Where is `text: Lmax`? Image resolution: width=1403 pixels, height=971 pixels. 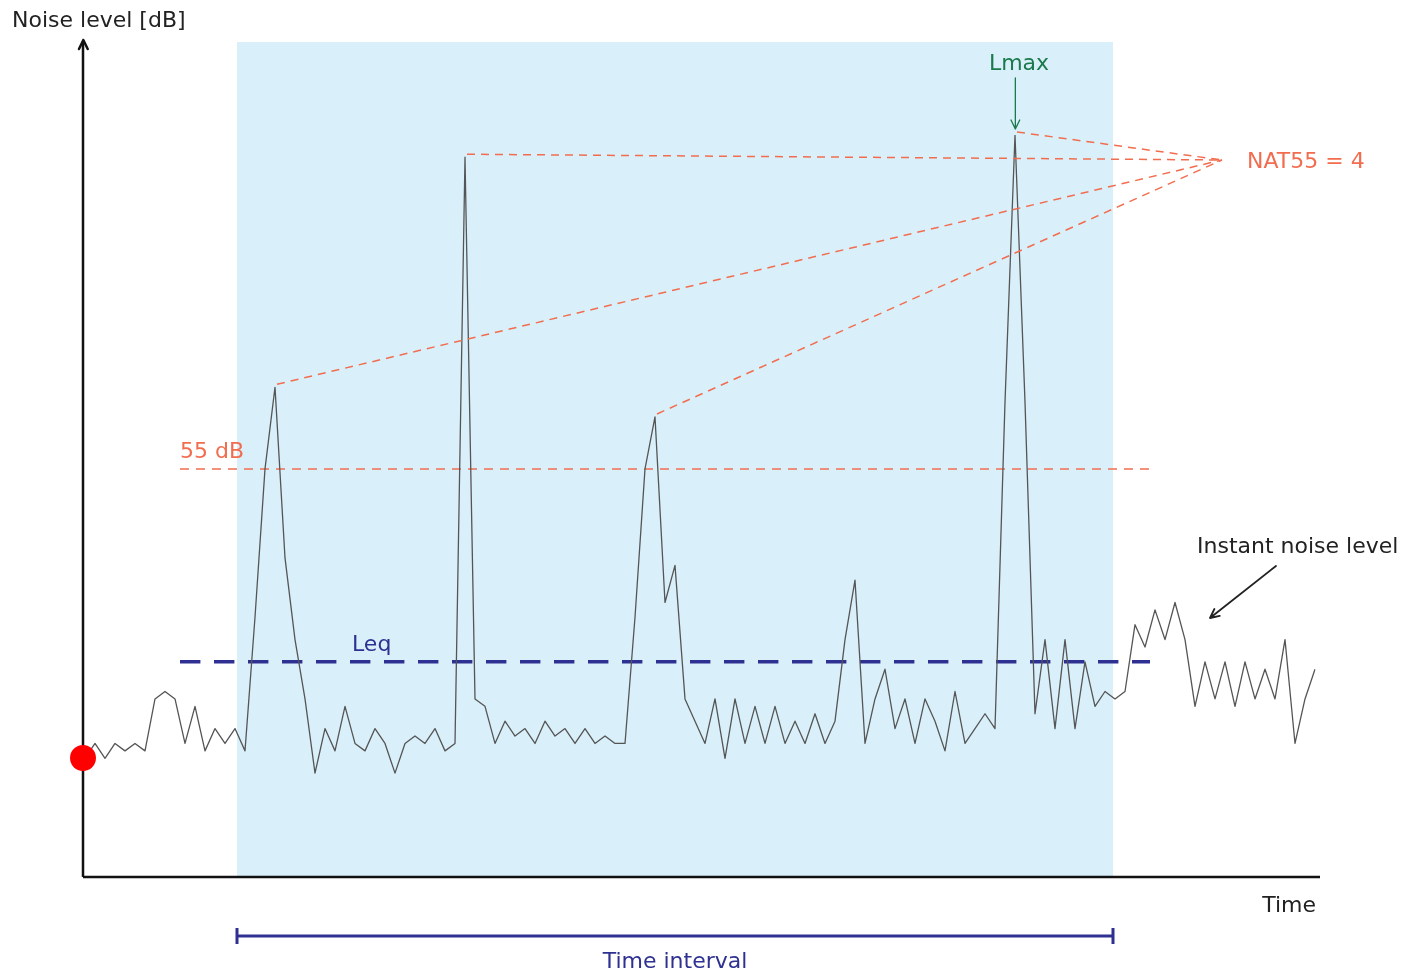
text: Lmax is located at coordinates (1019, 62).